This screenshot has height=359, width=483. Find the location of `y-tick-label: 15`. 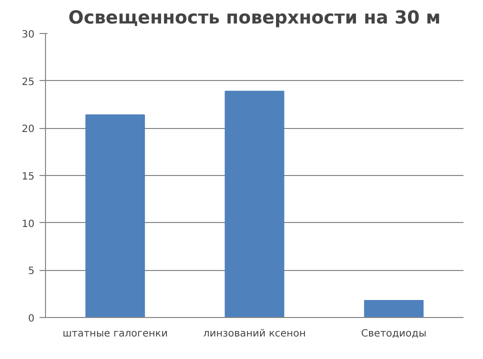

y-tick-label: 15 is located at coordinates (28, 177).